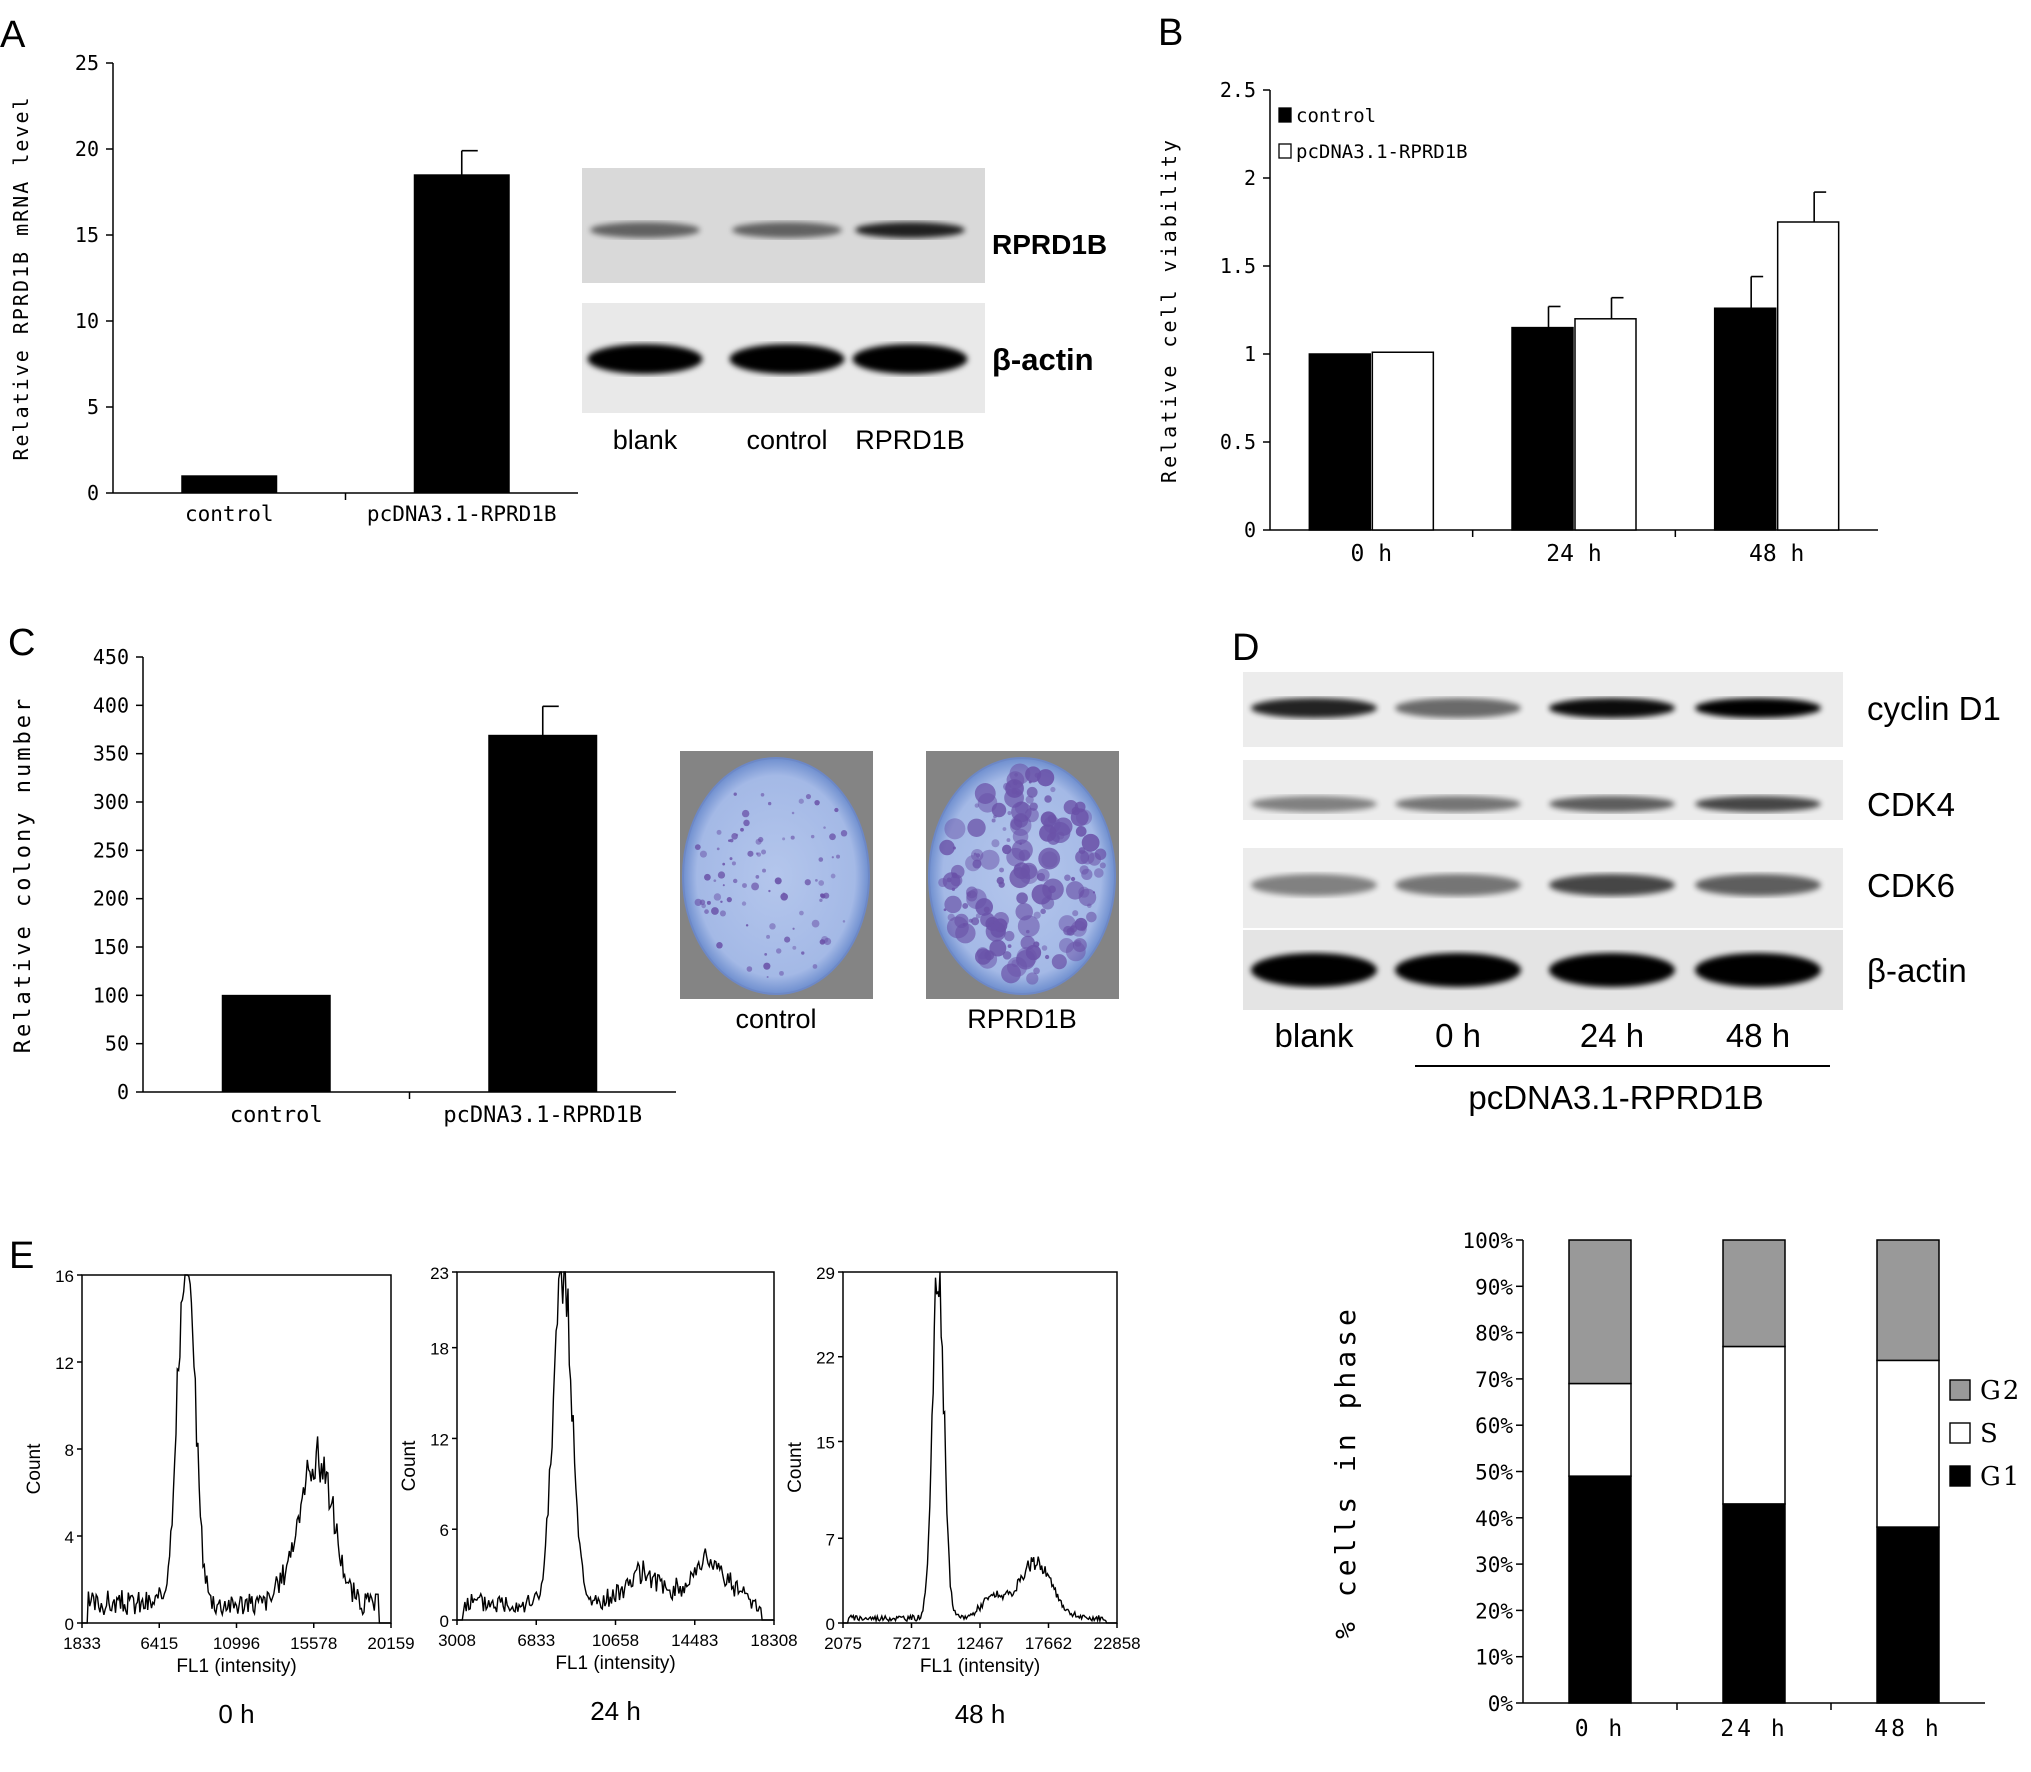 Image resolution: width=2031 pixels, height=1772 pixels. What do you see at coordinates (1494, 1611) in the screenshot?
I see `y-tick-label: 20%` at bounding box center [1494, 1611].